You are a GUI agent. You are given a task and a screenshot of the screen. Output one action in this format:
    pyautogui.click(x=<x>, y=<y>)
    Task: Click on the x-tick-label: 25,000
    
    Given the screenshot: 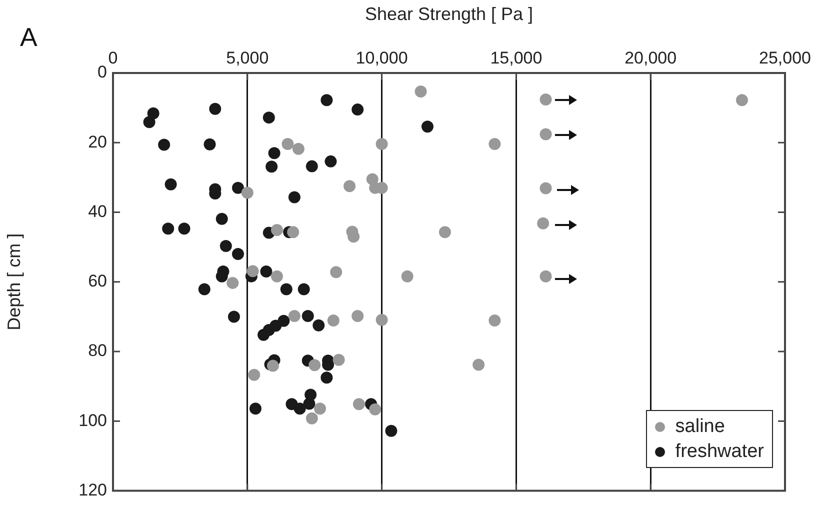 What is the action you would take?
    pyautogui.click(x=785, y=58)
    